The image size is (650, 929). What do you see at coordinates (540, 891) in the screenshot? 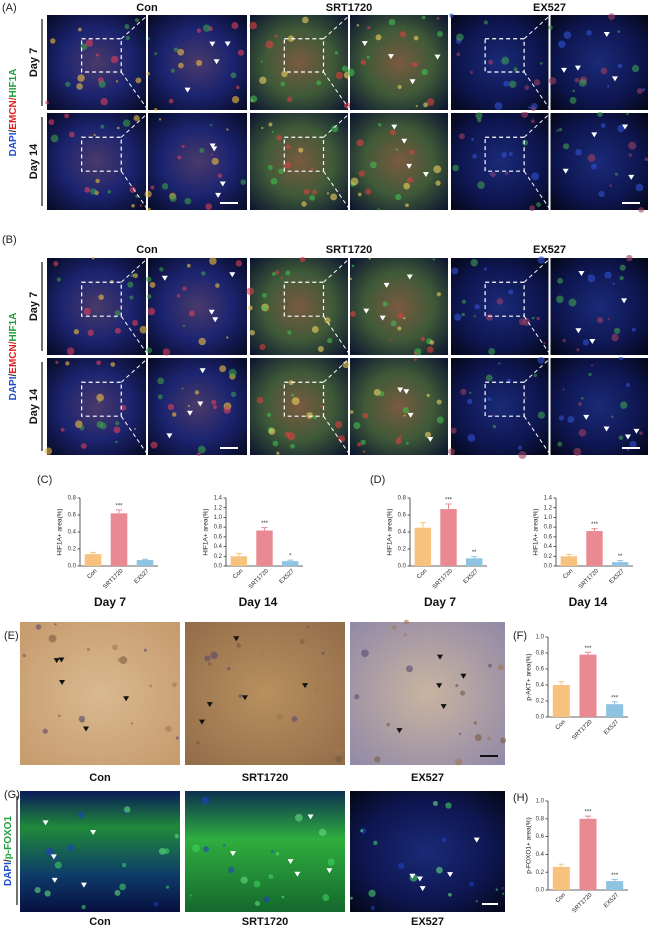
I see `y-tick-label: 0.0` at bounding box center [540, 891].